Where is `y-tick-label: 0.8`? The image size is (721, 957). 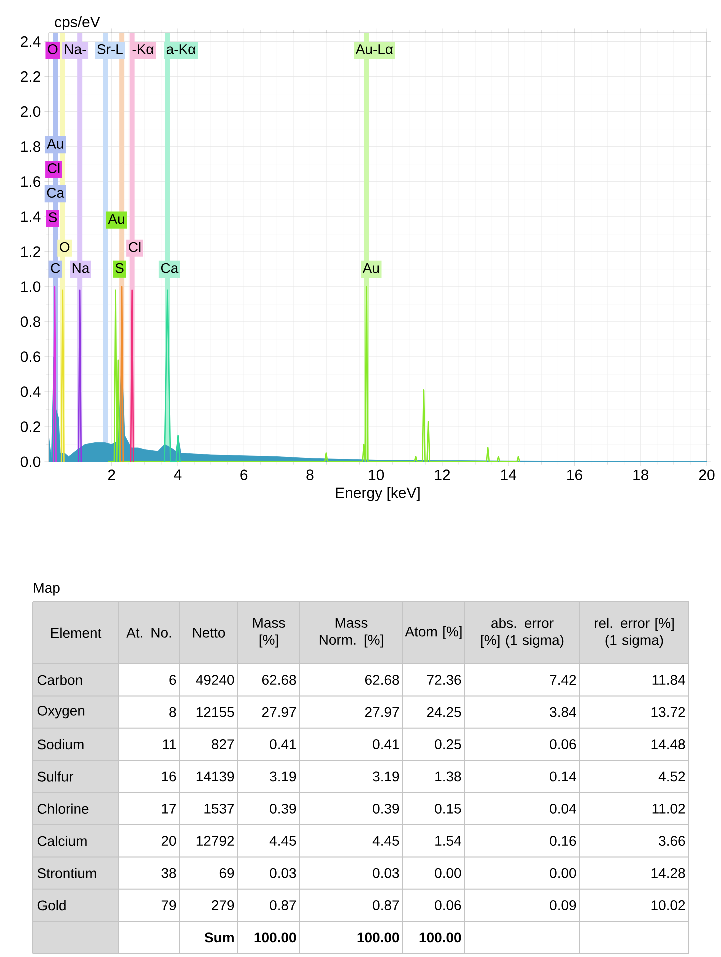
y-tick-label: 0.8 is located at coordinates (30, 322).